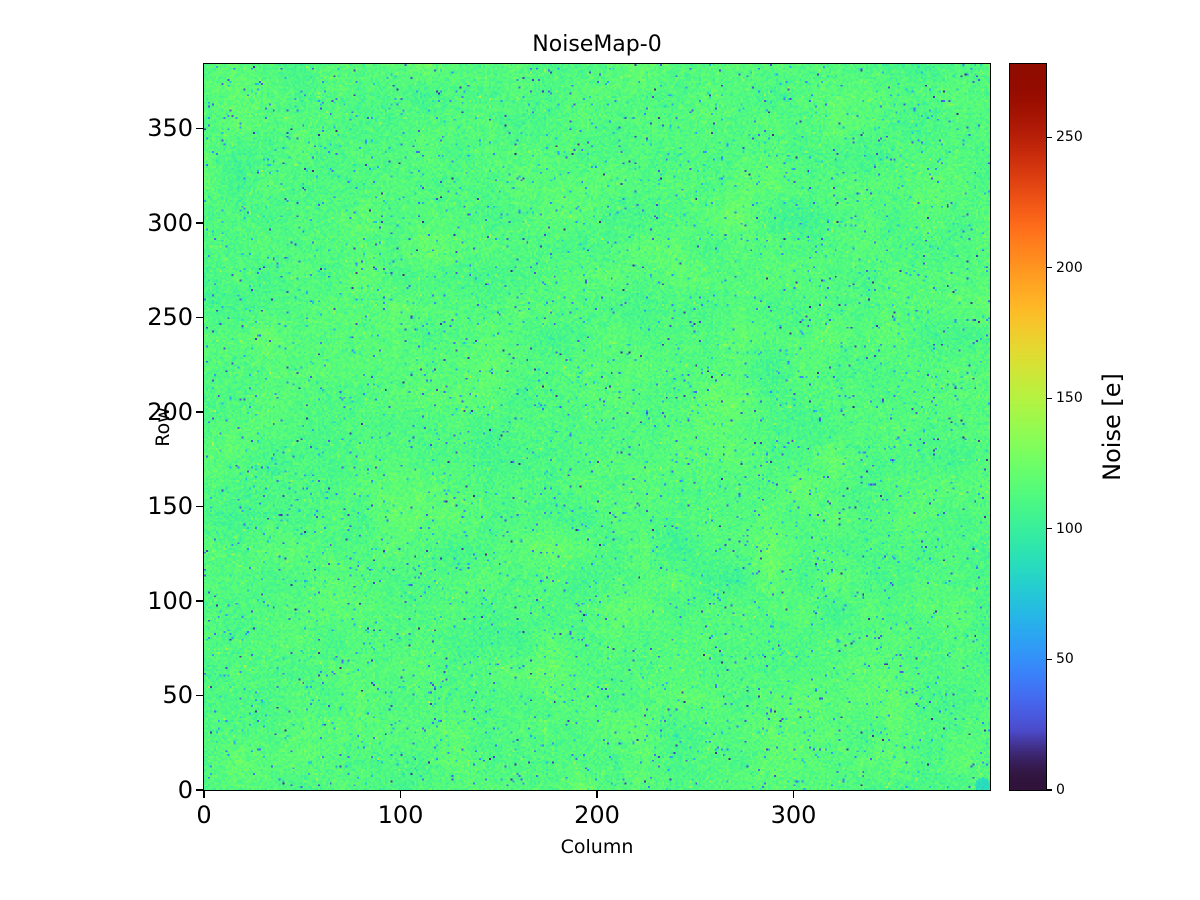  Describe the element at coordinates (170, 506) in the screenshot. I see `y-tick-label: 150` at that location.